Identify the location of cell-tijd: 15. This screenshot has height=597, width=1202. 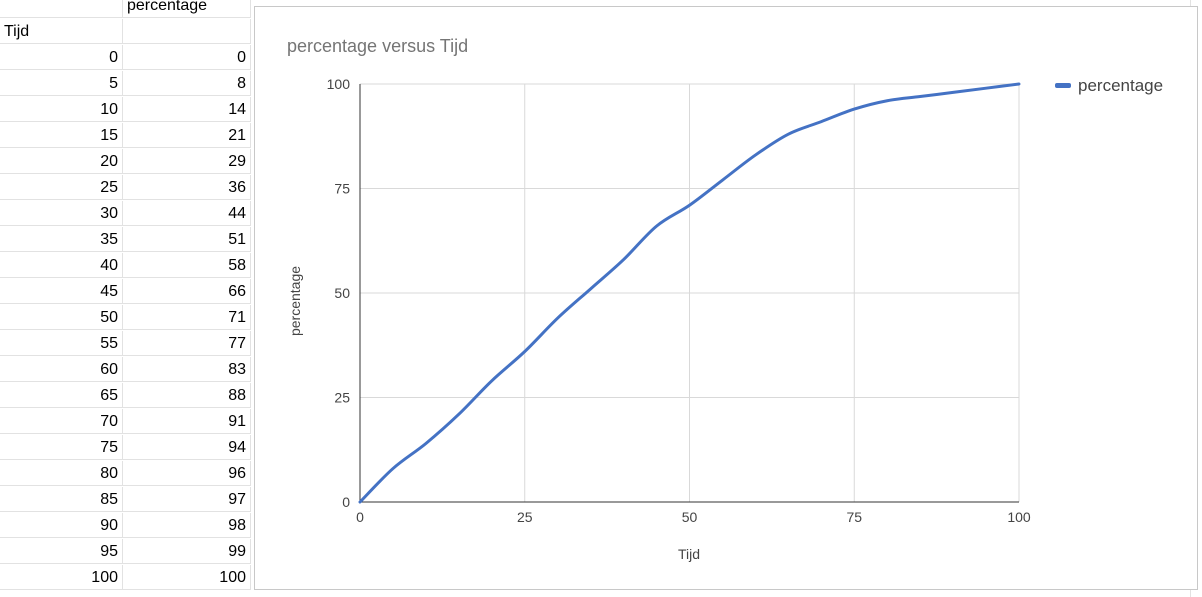
(61, 135).